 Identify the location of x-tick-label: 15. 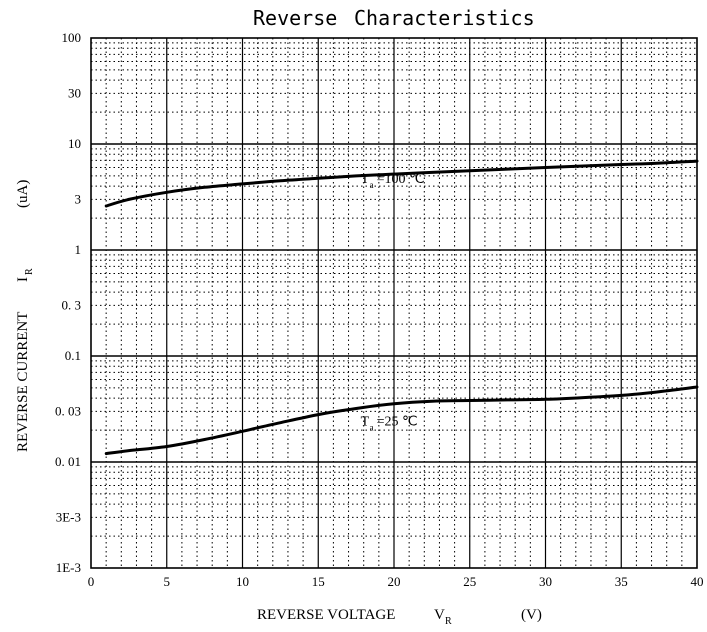
(318, 581).